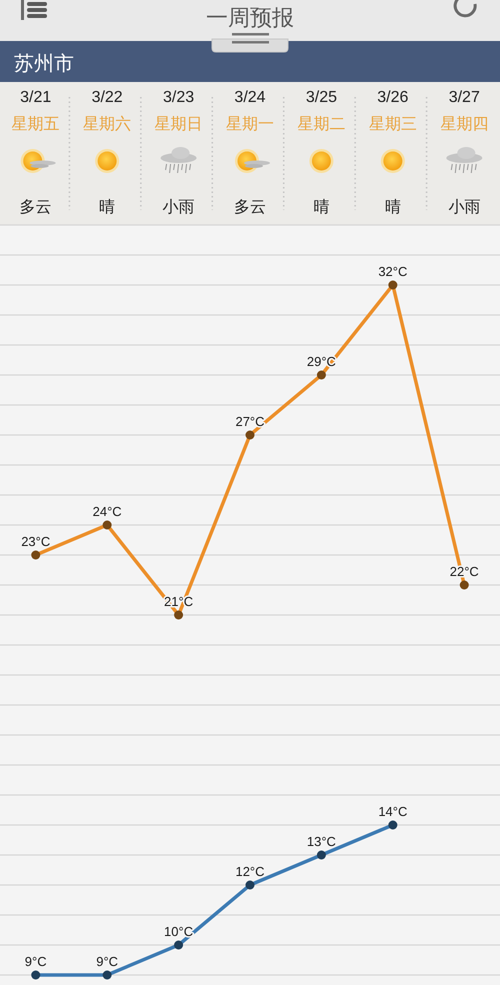  What do you see at coordinates (107, 124) in the screenshot?
I see `text: 星期六` at bounding box center [107, 124].